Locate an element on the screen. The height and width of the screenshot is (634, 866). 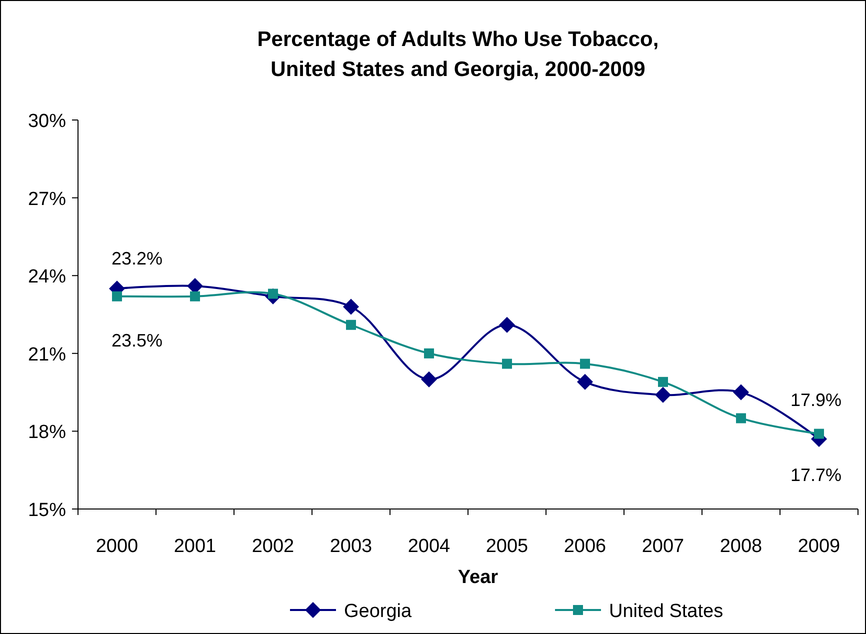
data-label: 23.2% is located at coordinates (137, 258).